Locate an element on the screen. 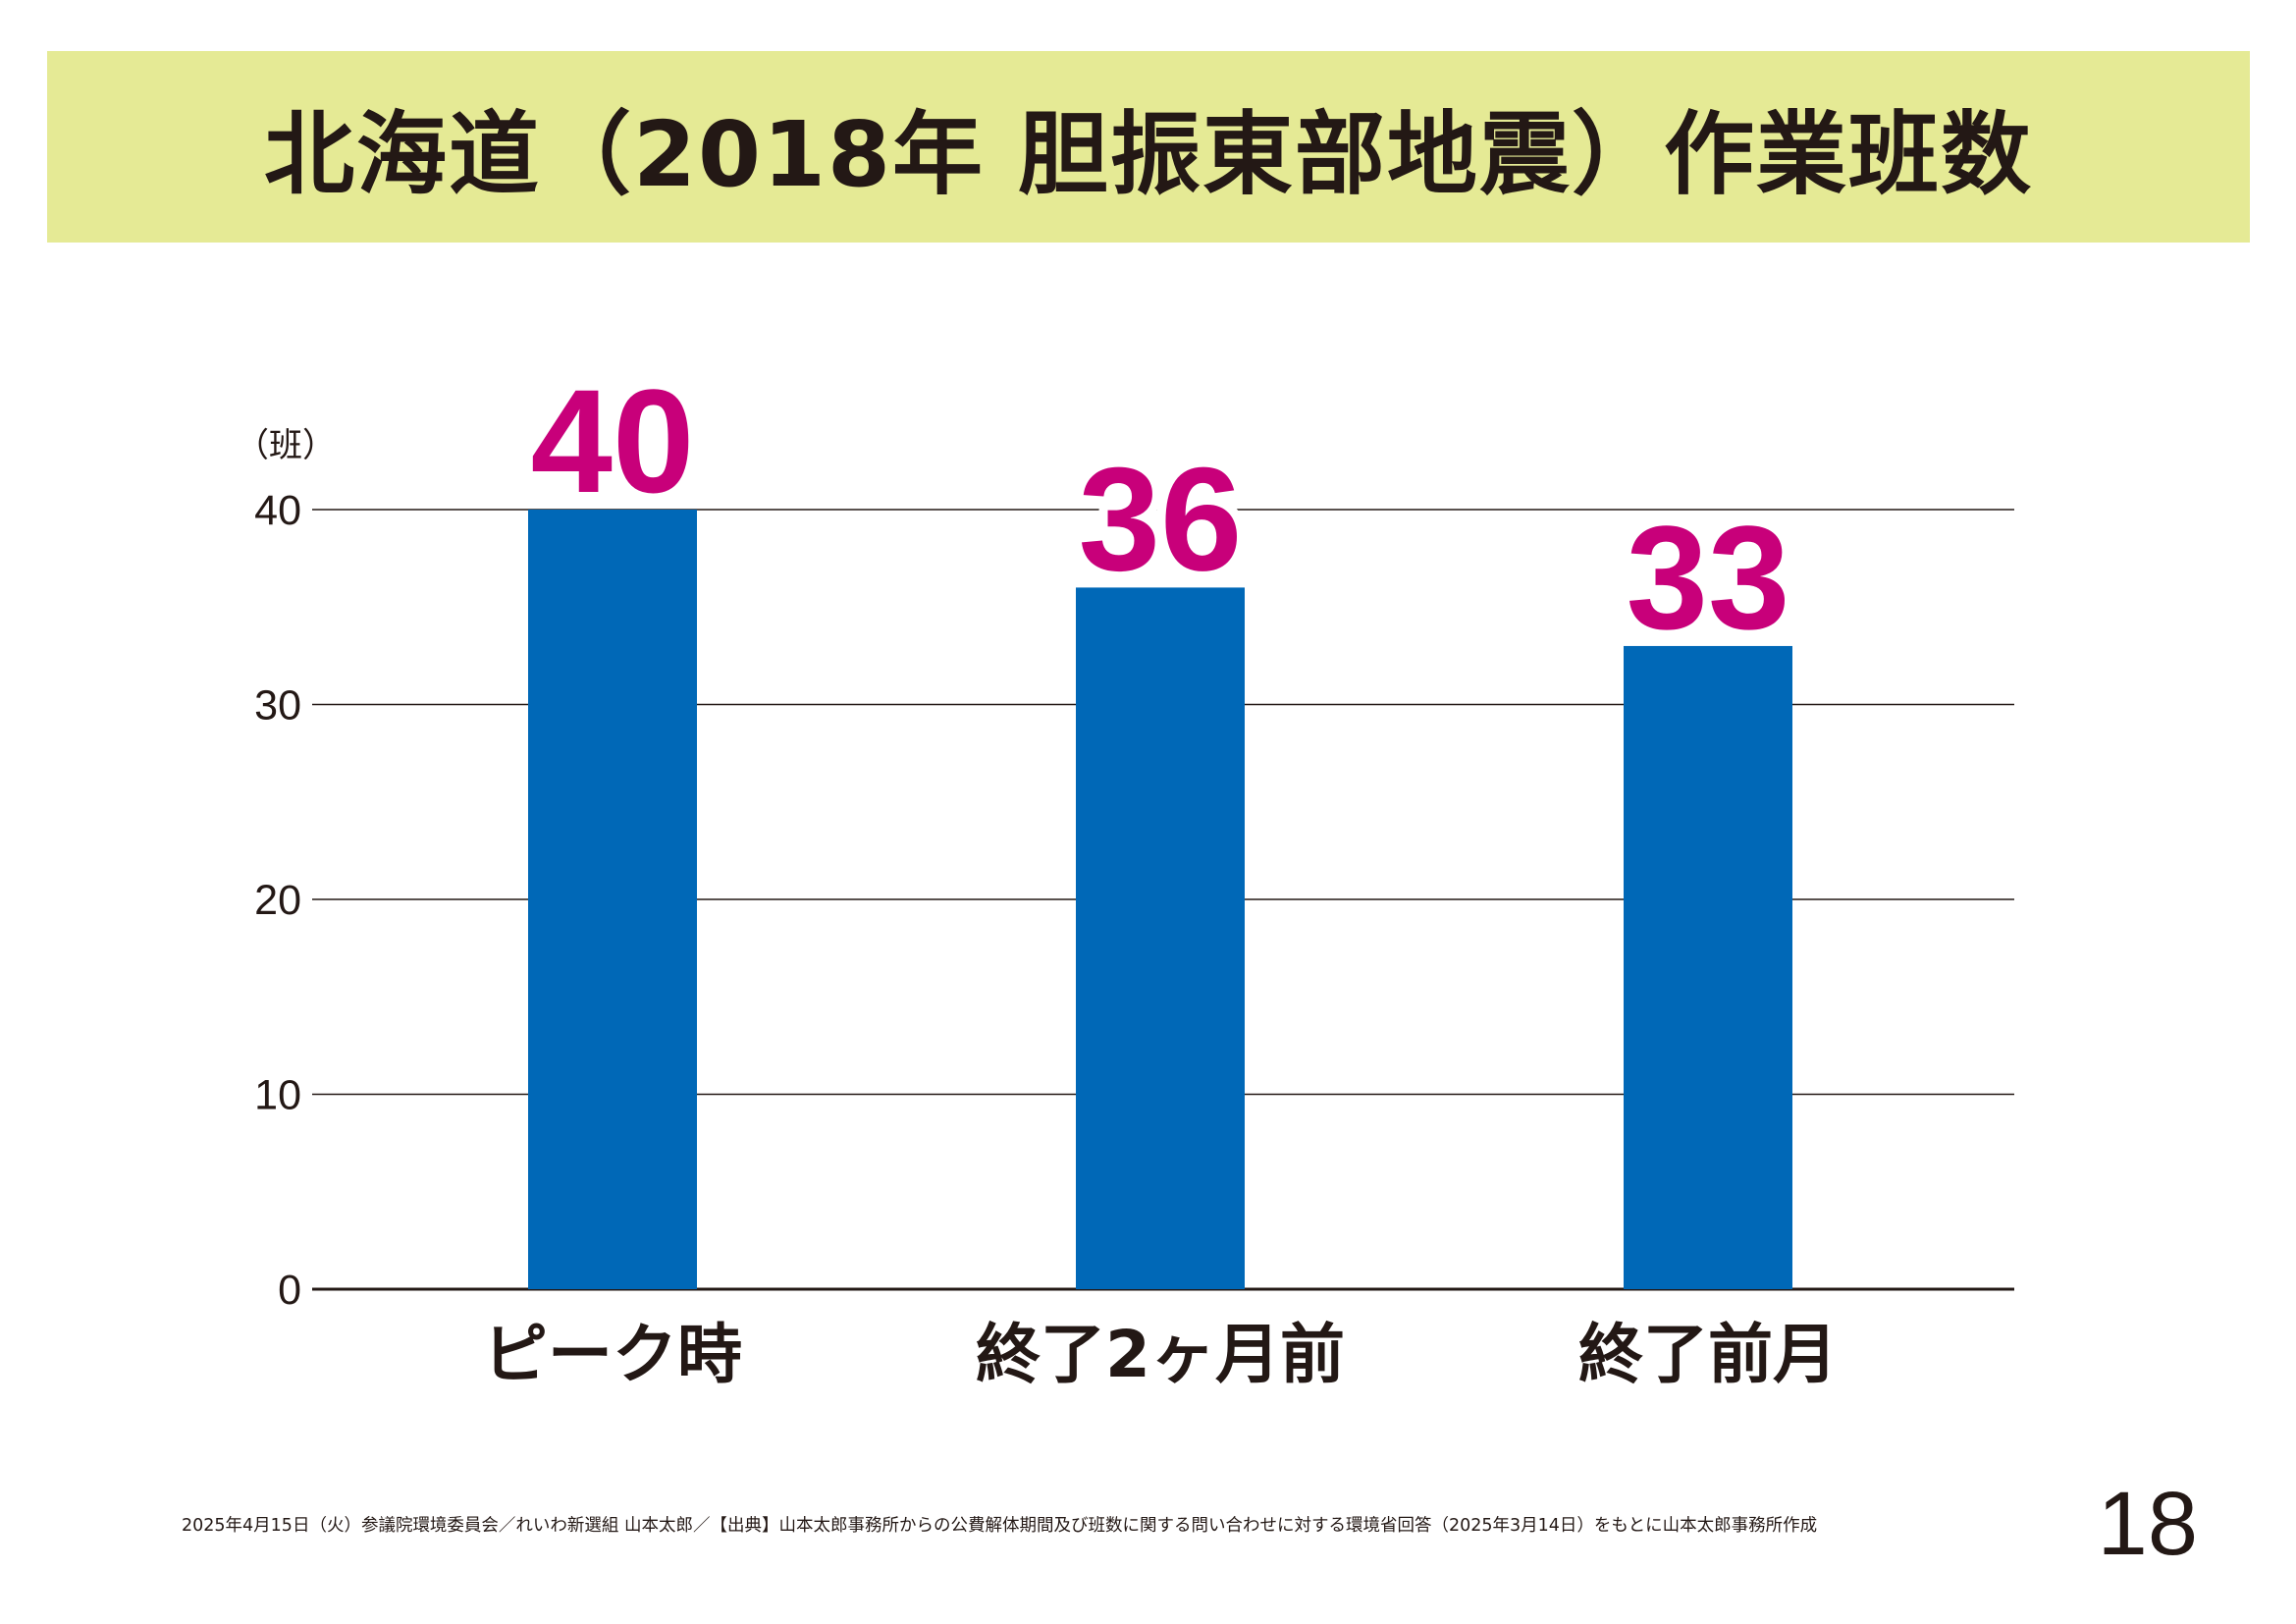 The height and width of the screenshot is (1624, 2296). data-label-1: 40 is located at coordinates (613, 440).